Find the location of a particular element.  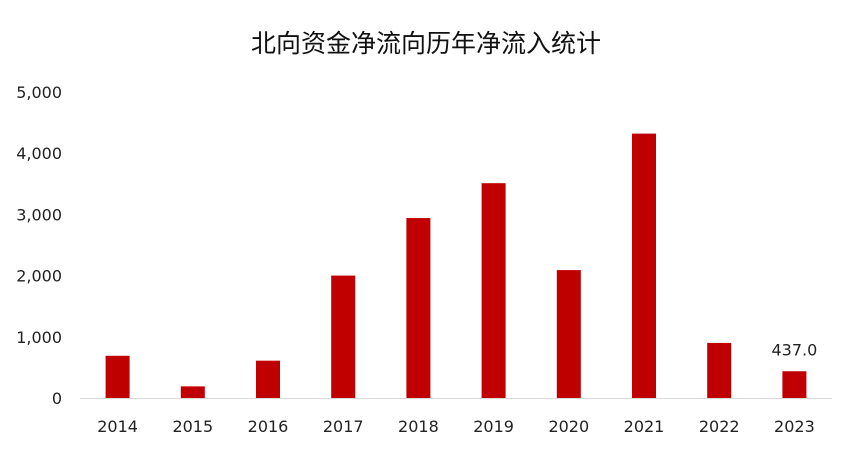

bar-2020 is located at coordinates (568, 334).